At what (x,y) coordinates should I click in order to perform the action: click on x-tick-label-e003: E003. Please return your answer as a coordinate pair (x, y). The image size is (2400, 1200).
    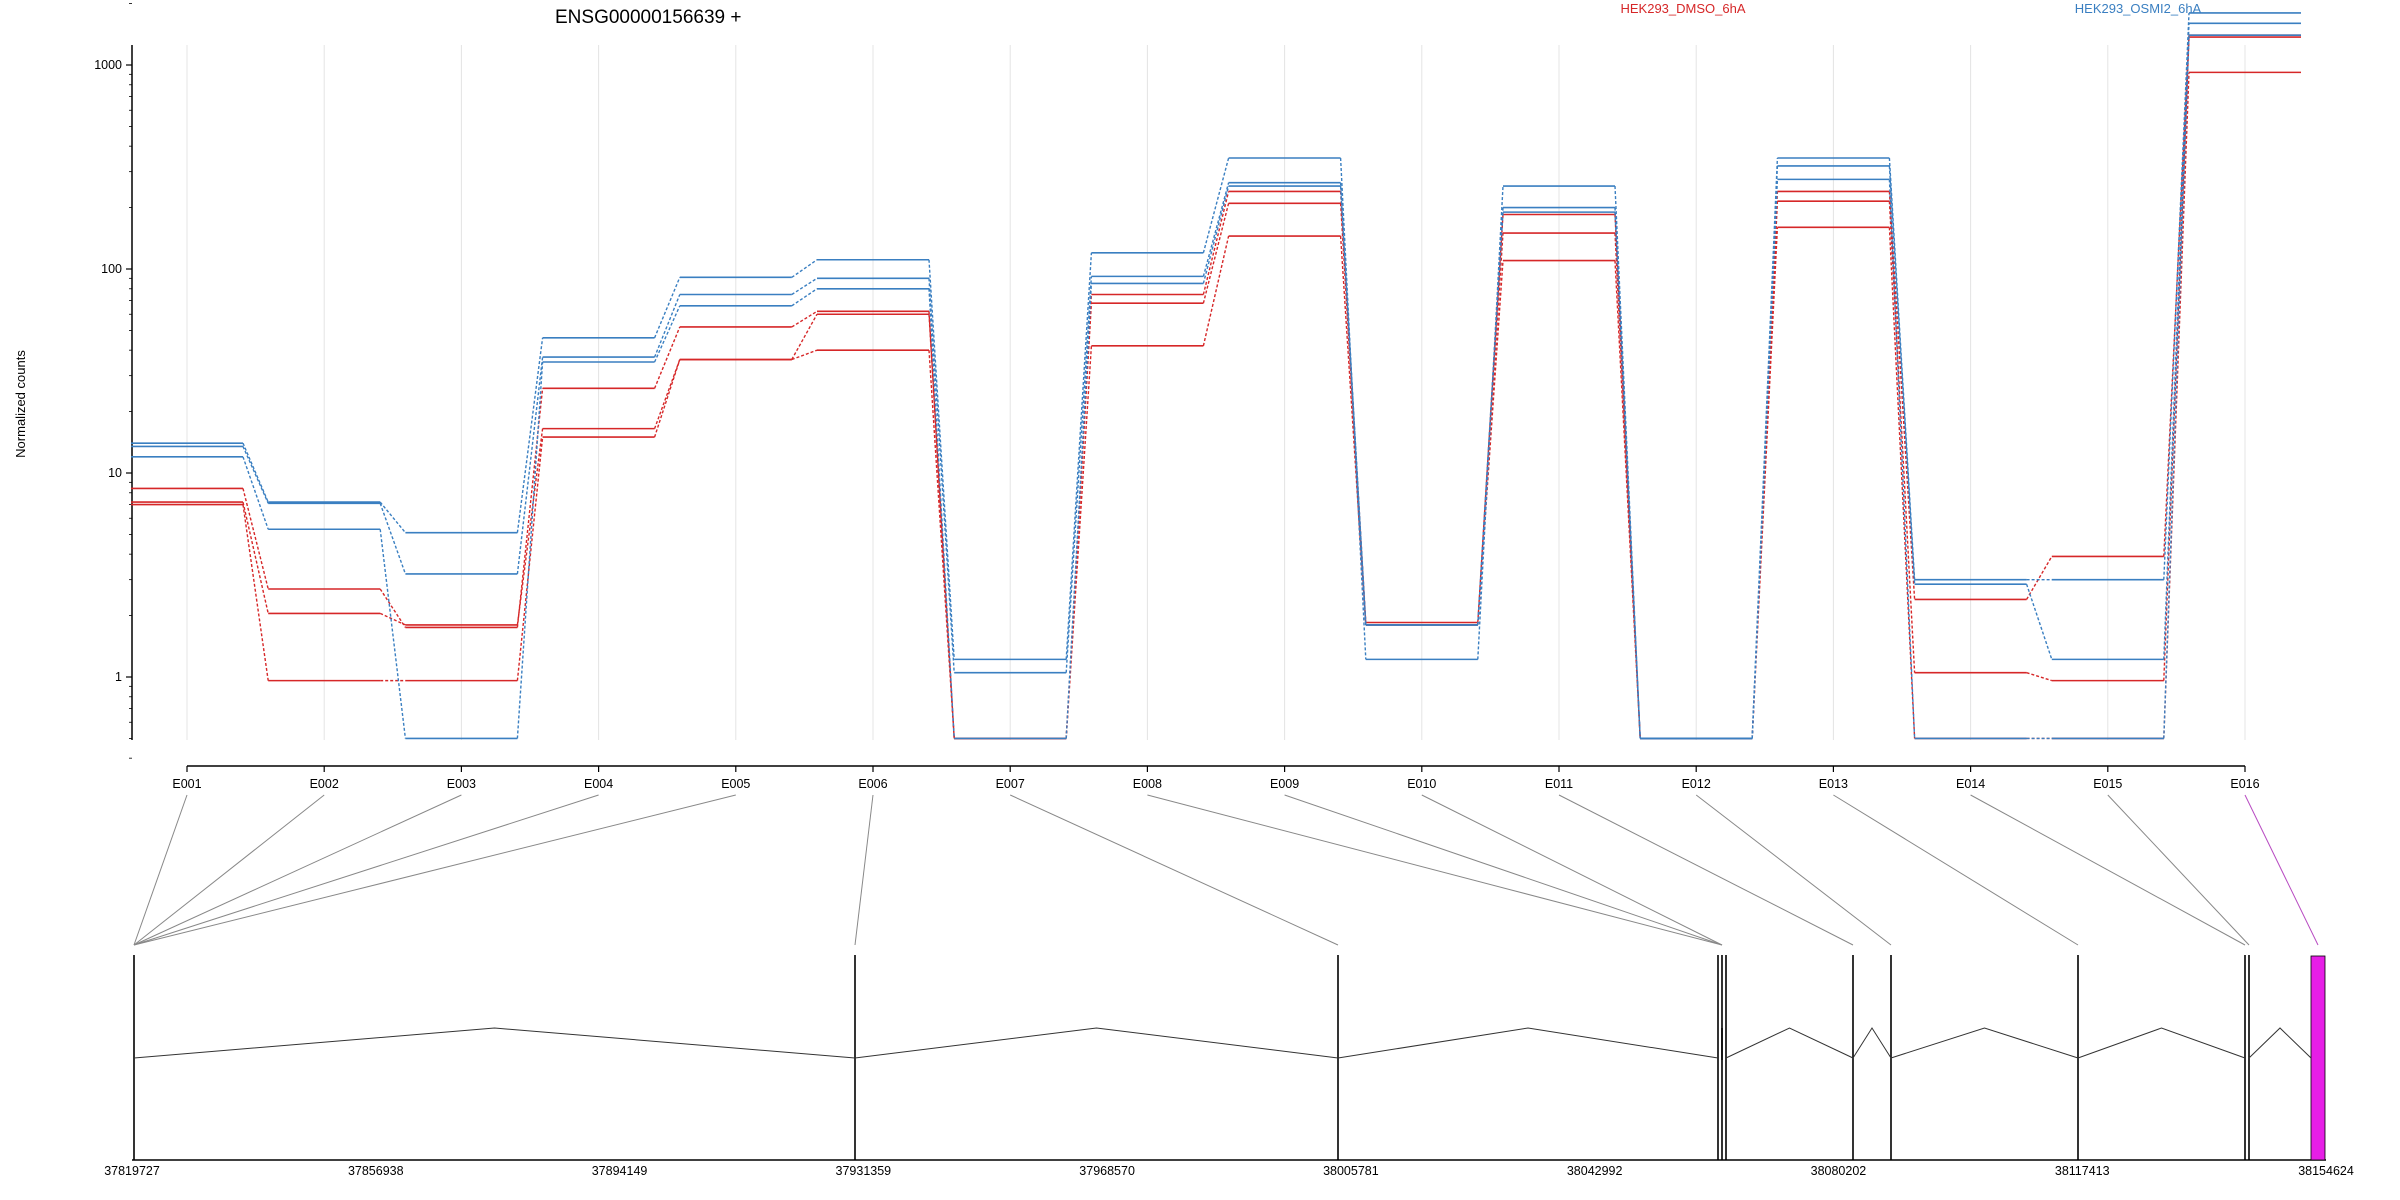
    Looking at the image, I should click on (461, 784).